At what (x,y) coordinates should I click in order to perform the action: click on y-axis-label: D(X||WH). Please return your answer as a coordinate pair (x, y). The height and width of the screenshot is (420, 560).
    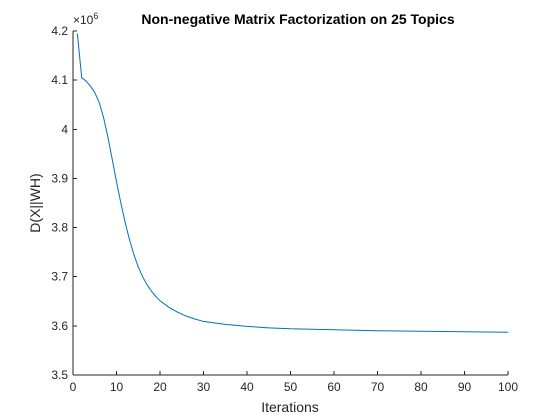
    Looking at the image, I should click on (35, 202).